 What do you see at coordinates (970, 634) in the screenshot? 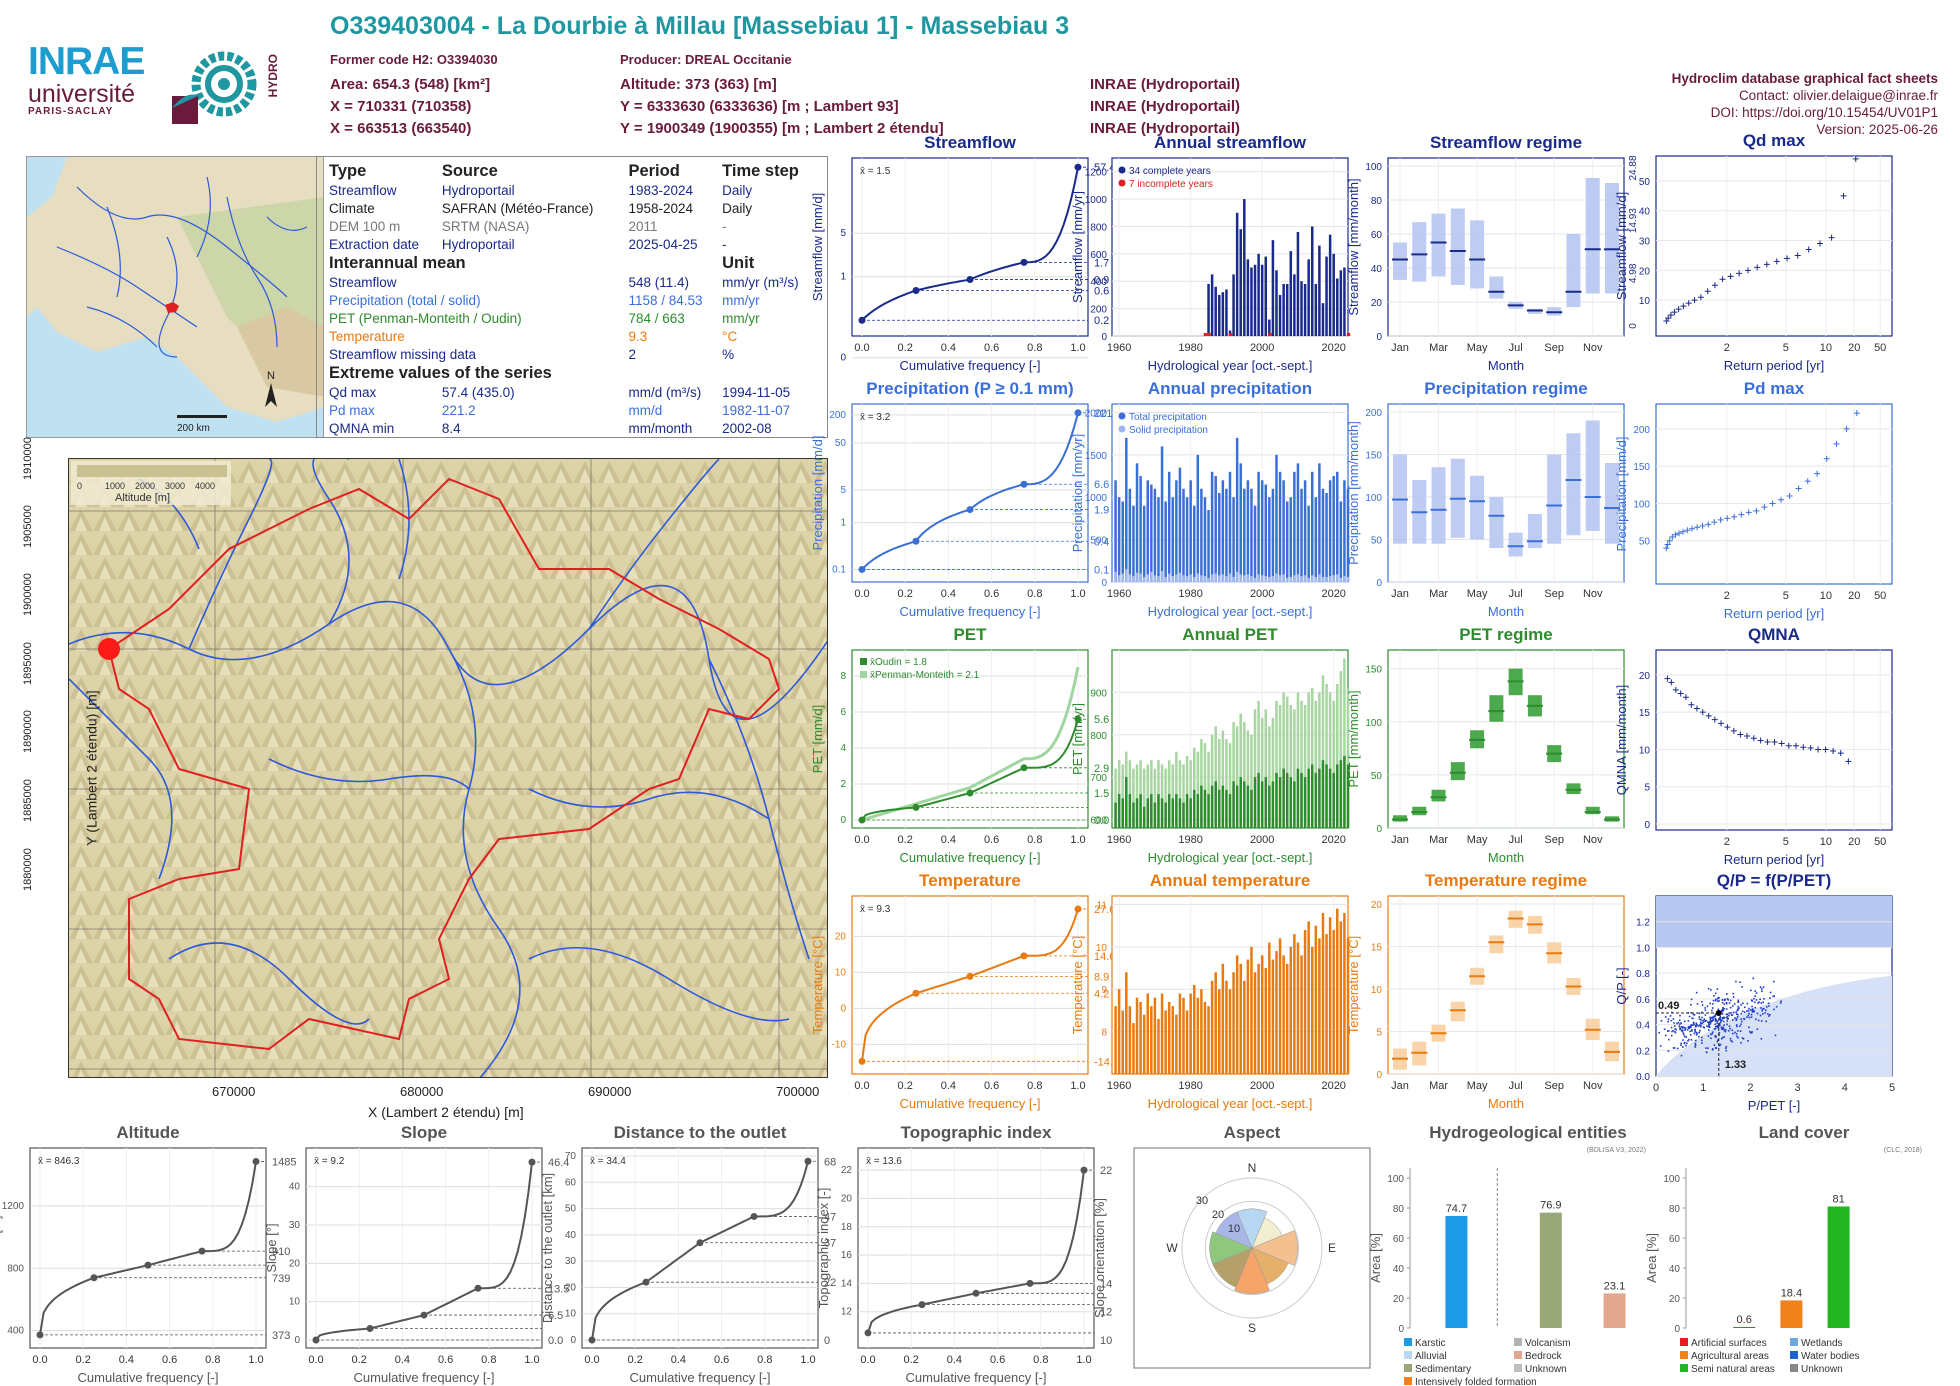
I see `chart-title: PET` at bounding box center [970, 634].